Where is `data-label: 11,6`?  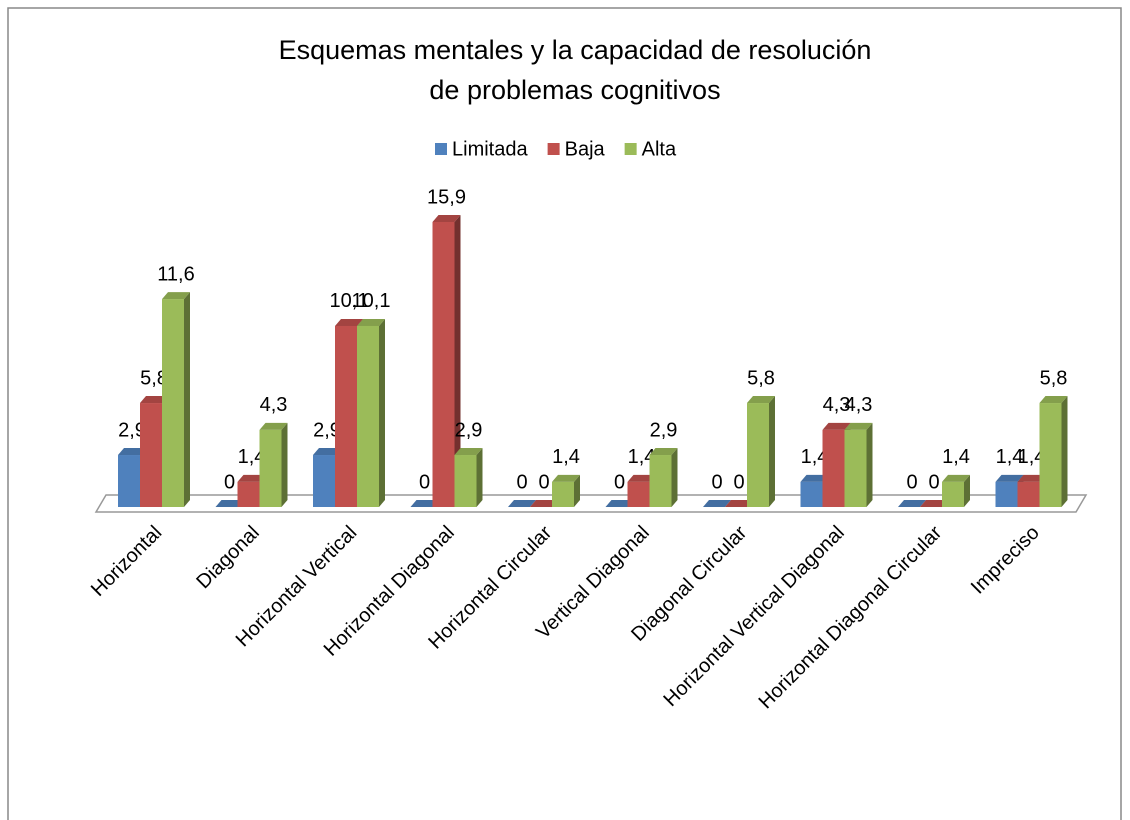 data-label: 11,6 is located at coordinates (175, 274).